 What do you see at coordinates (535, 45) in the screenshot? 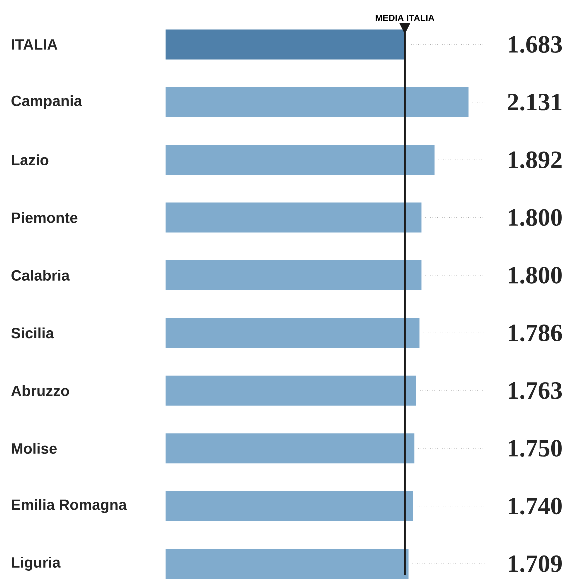
I see `data-label: 1.683` at bounding box center [535, 45].